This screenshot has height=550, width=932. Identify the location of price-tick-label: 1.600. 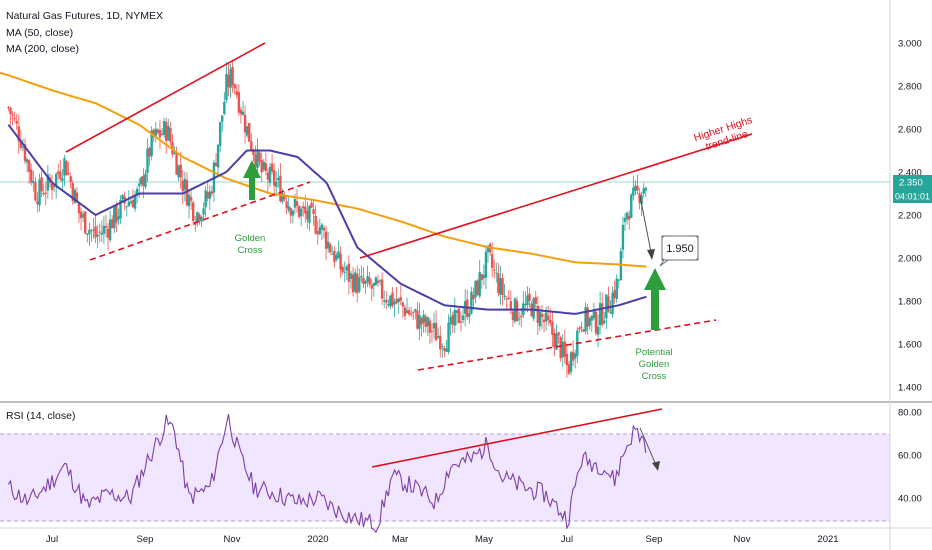
(910, 345).